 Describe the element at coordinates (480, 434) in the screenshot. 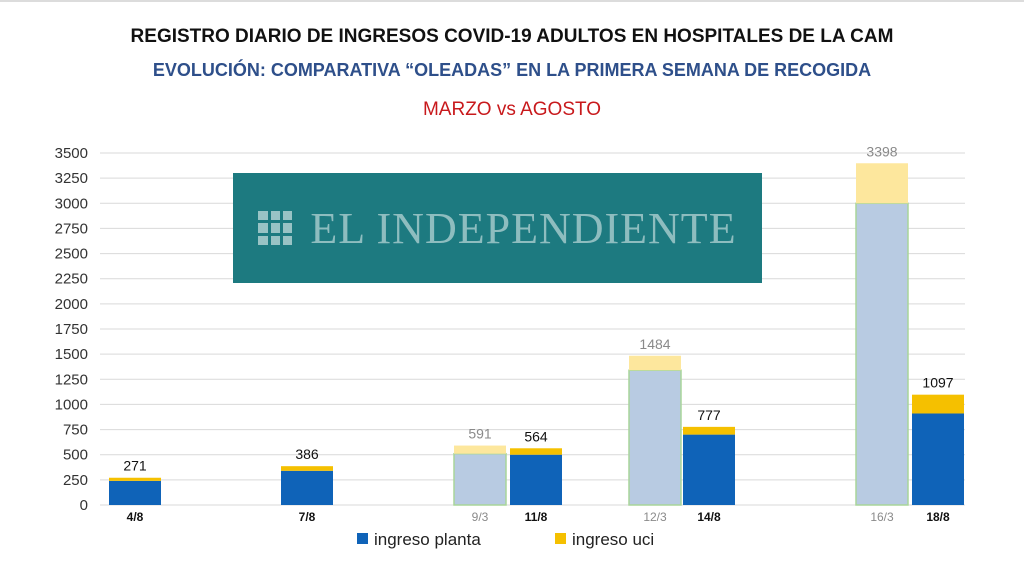

I see `data-label: 591` at that location.